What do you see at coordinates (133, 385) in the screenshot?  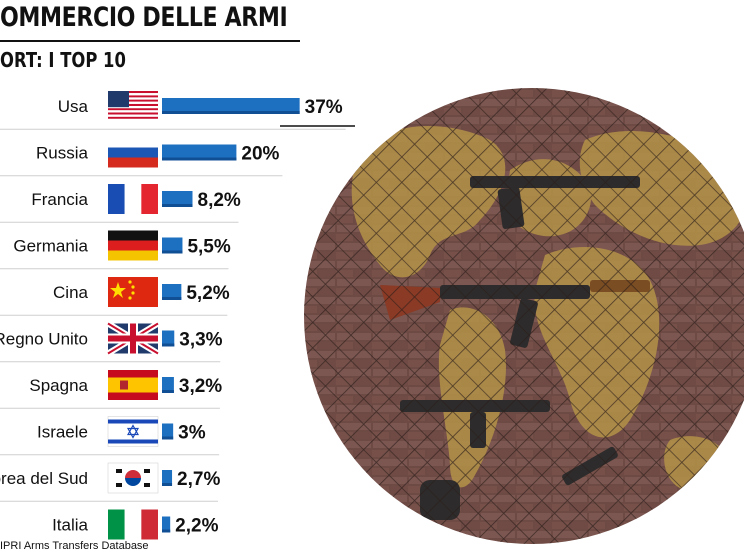 I see `spain-flag-icon` at bounding box center [133, 385].